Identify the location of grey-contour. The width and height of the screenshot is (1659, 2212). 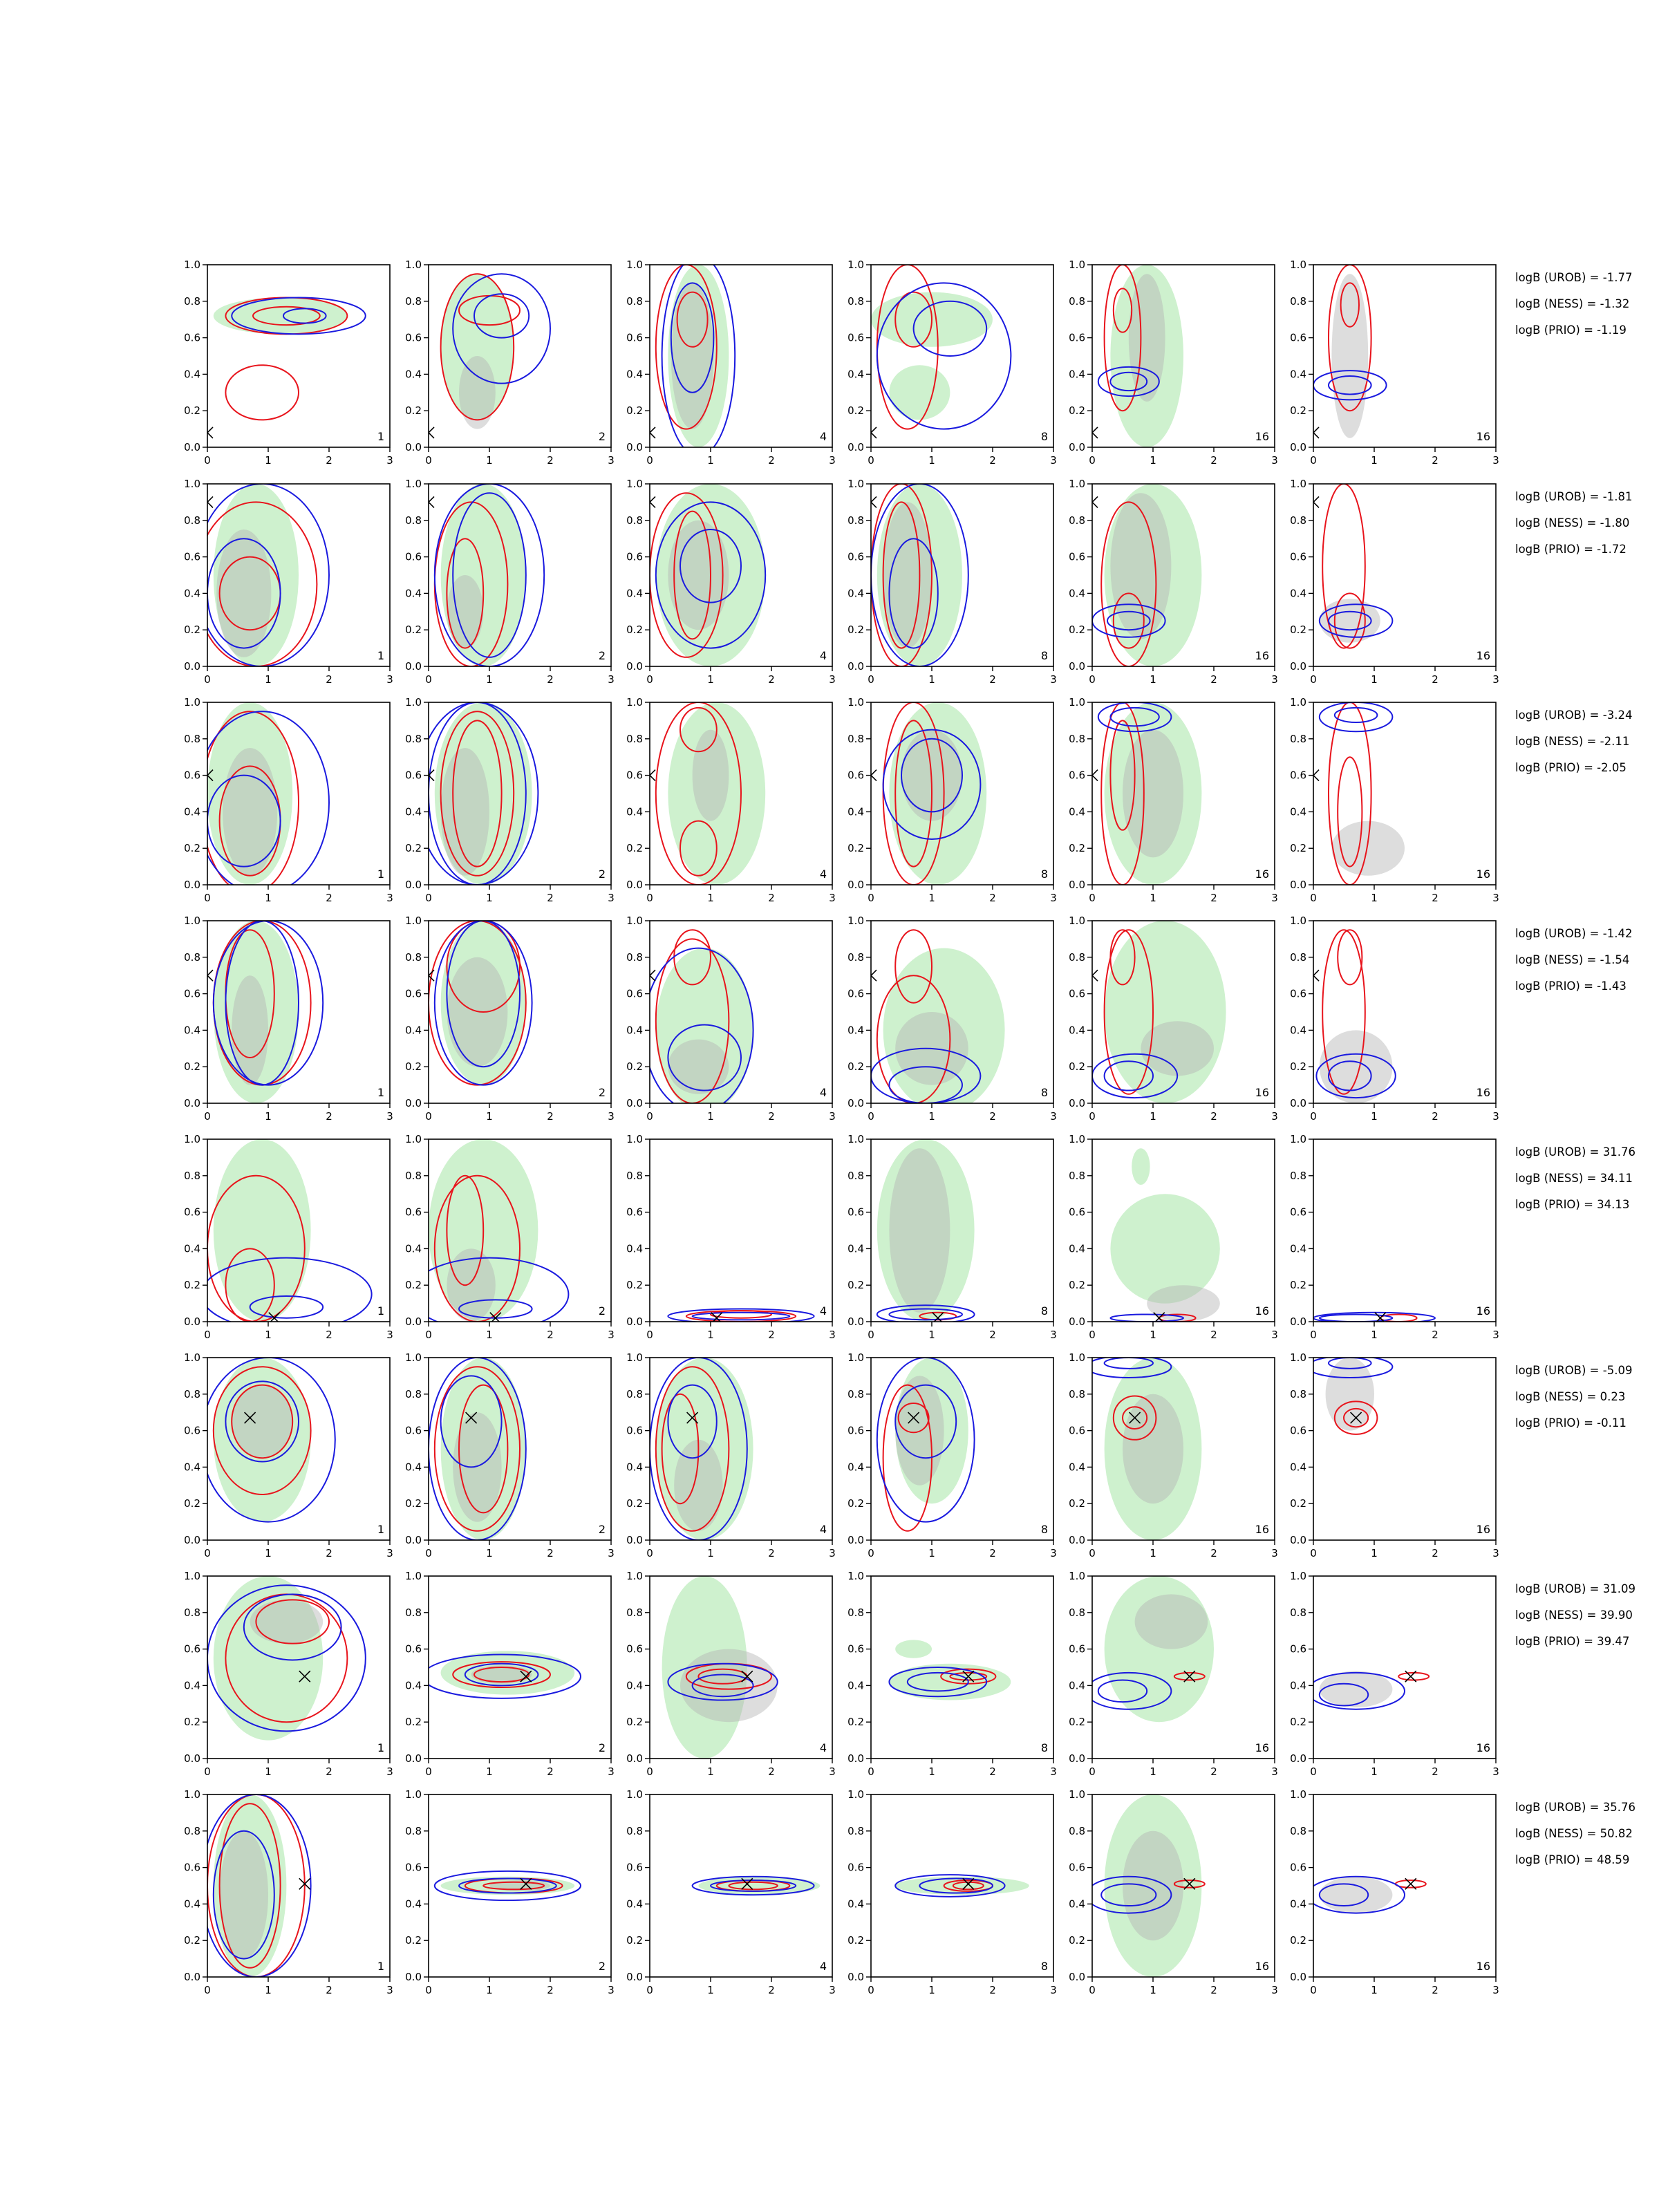
(692, 356).